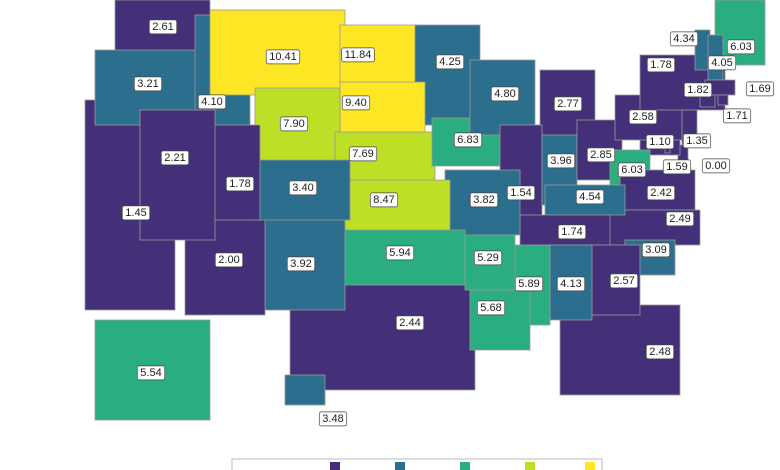 This screenshot has width=780, height=470. What do you see at coordinates (293, 124) in the screenshot?
I see `value-label: 7.90` at bounding box center [293, 124].